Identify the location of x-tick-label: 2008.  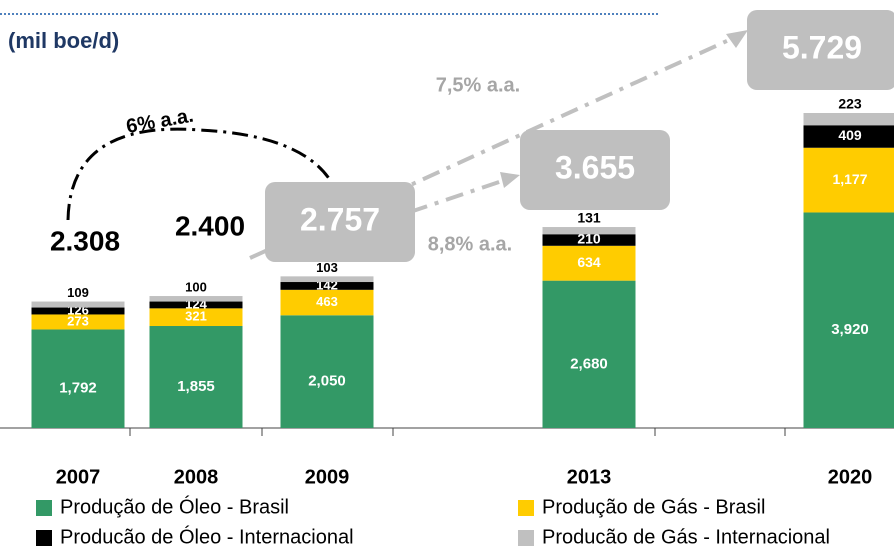
(196, 477).